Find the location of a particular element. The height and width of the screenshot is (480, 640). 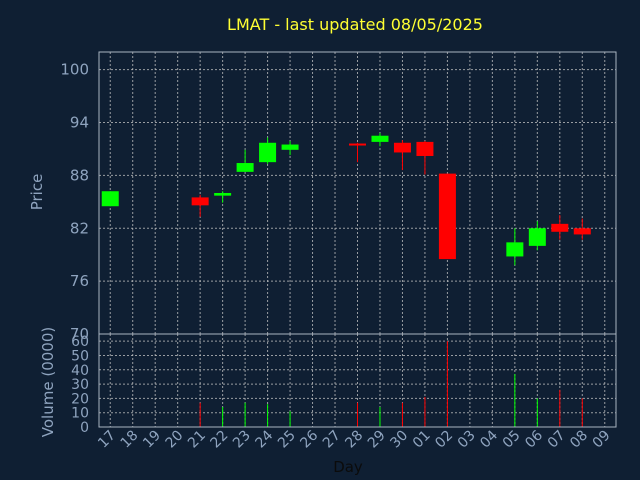

x-tick-label: 07 is located at coordinates (557, 440).